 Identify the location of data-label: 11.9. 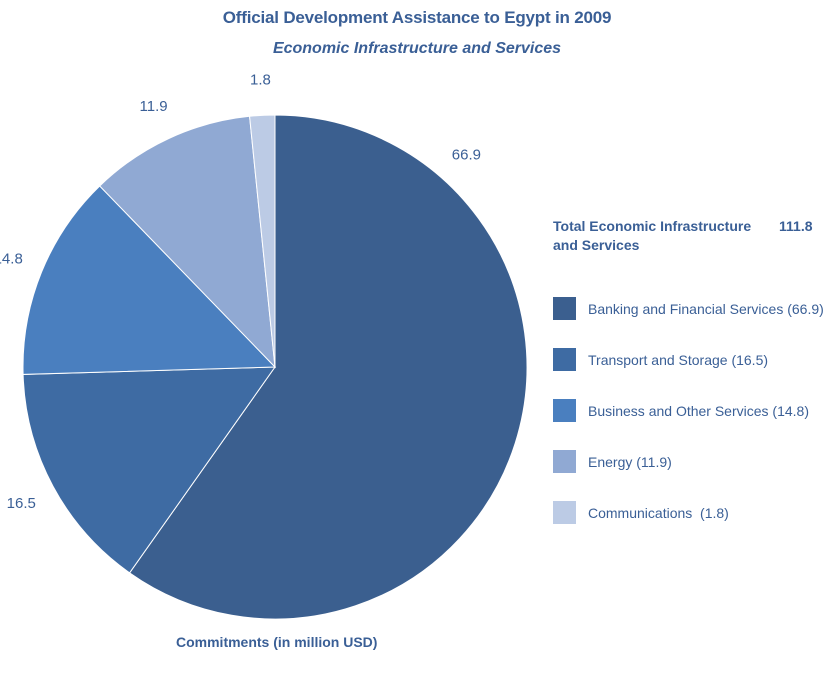
(154, 106).